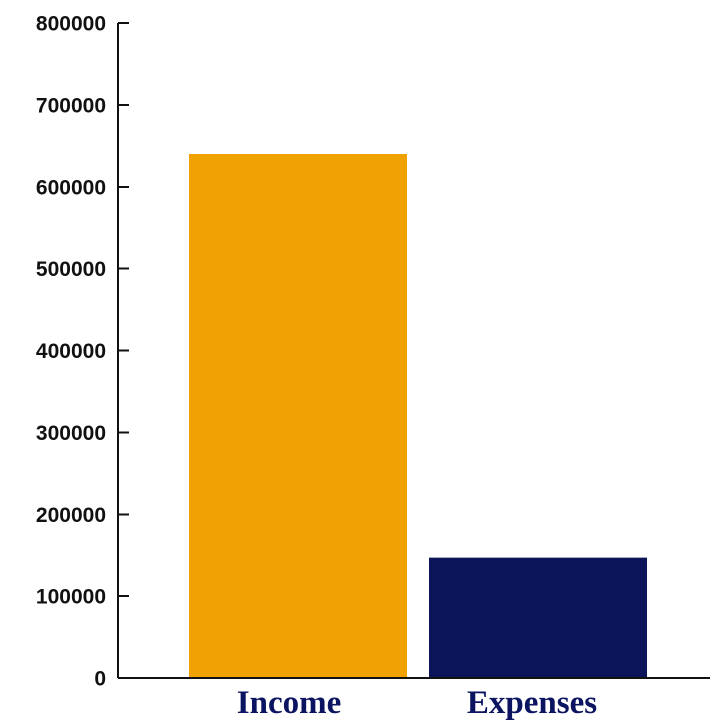  Describe the element at coordinates (71, 351) in the screenshot. I see `y-tick-label: 400000` at that location.